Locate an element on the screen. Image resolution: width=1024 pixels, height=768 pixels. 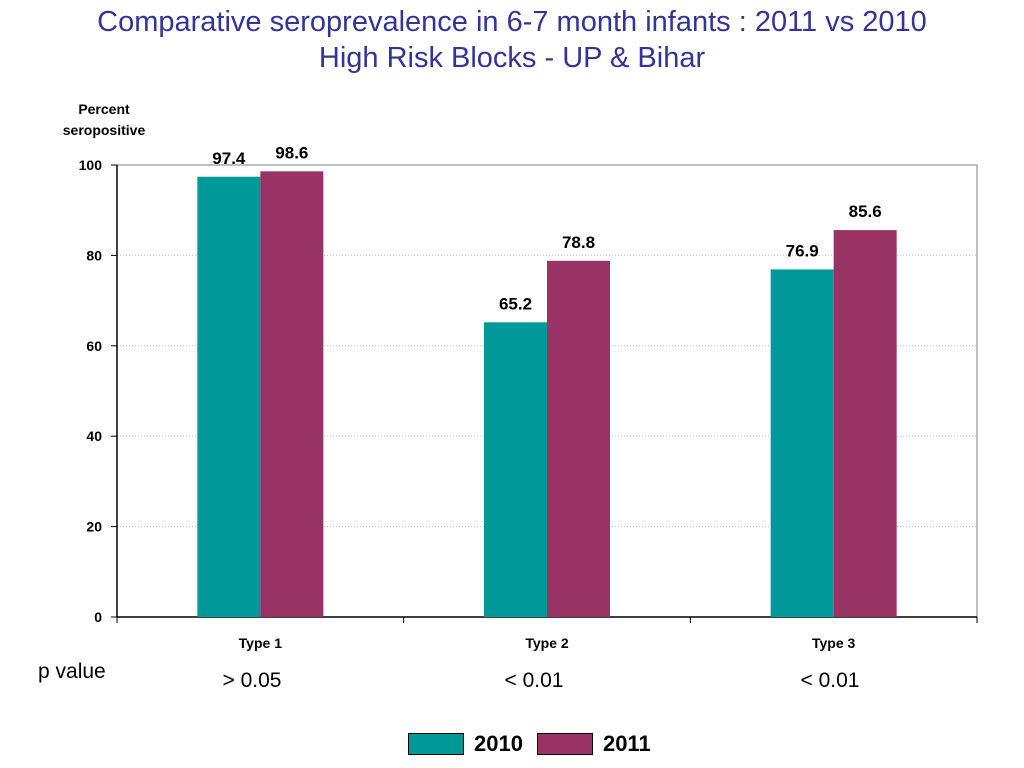
y-tick-label-0: 0 is located at coordinates (98, 617).